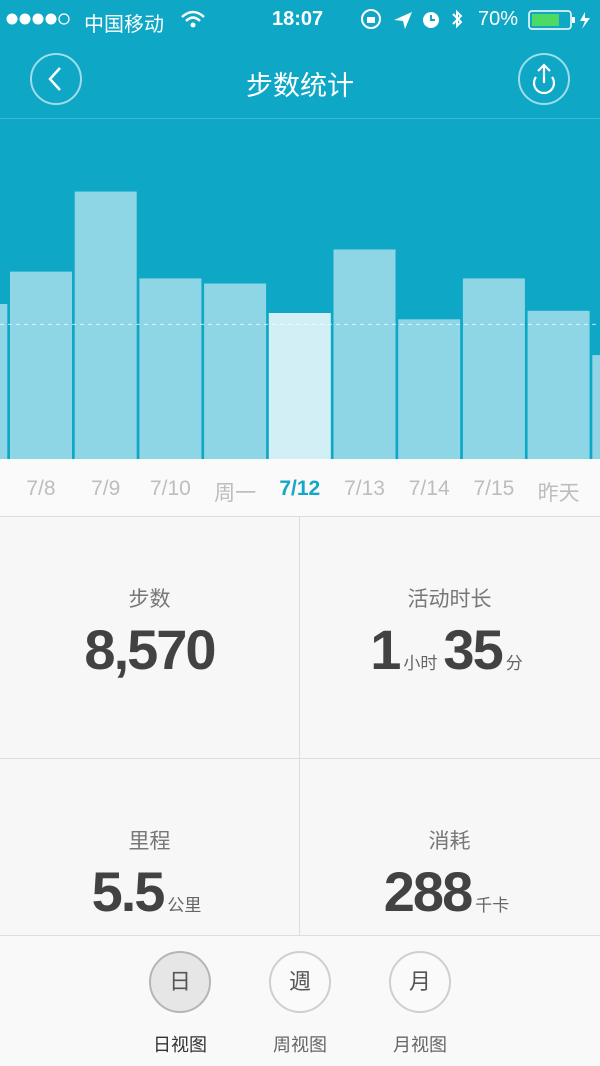 Image resolution: width=600 pixels, height=1066 pixels. I want to click on category-label: 7/12, so click(300, 488).